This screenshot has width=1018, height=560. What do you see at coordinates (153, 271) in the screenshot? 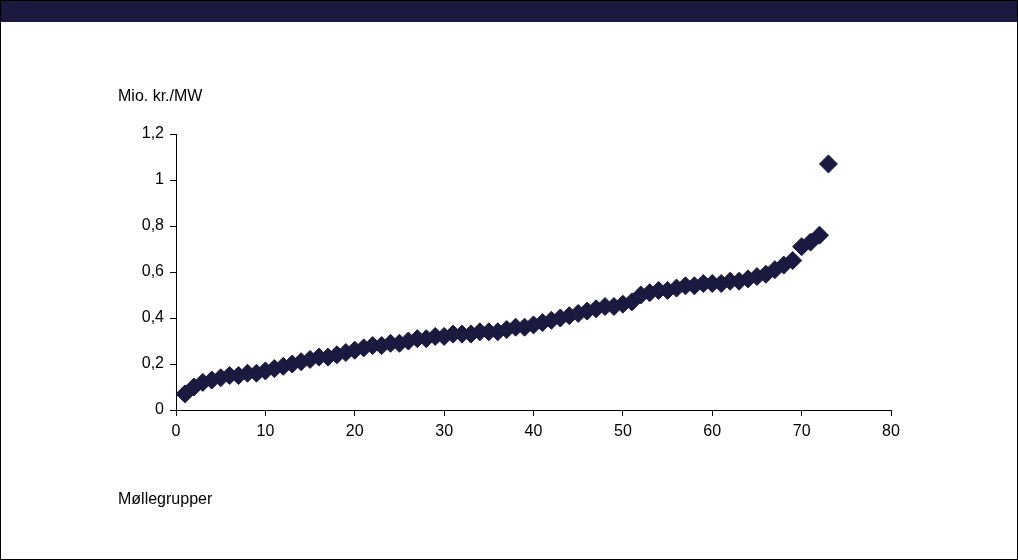
I see `y-tick-label: 0,6` at bounding box center [153, 271].